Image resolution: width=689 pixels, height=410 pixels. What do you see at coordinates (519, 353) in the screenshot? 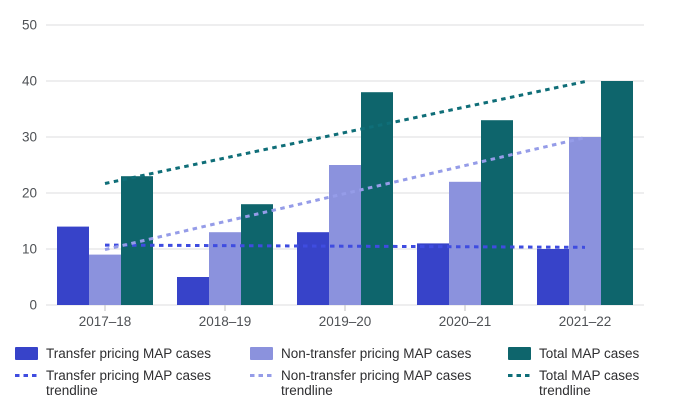
I see `total-map-cases-swatch-icon` at bounding box center [519, 353].